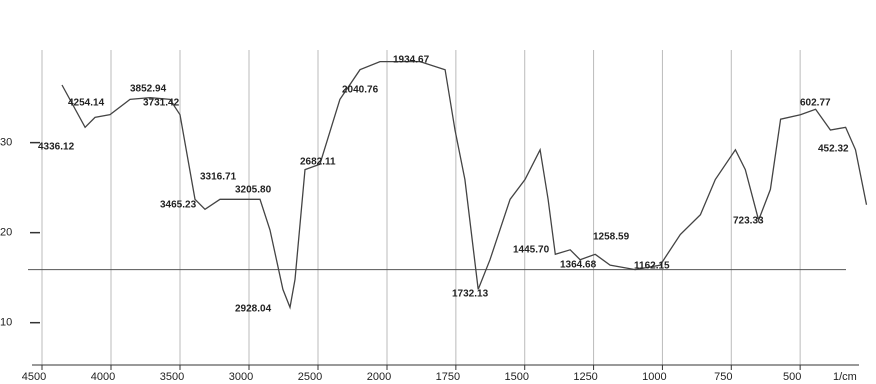  What do you see at coordinates (654, 377) in the screenshot?
I see `x-tick-label: 1000` at bounding box center [654, 377].